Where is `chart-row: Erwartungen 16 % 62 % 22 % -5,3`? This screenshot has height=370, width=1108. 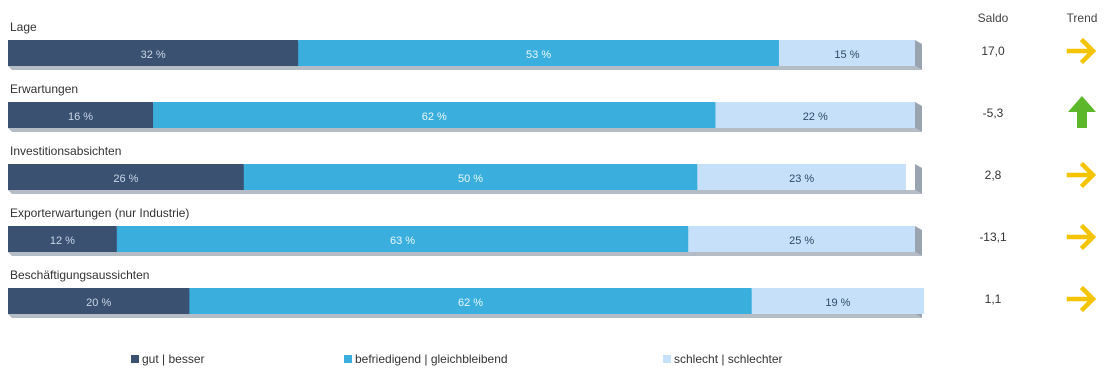 chart-row: Erwartungen 16 % 62 % 22 % -5,3 is located at coordinates (552, 107).